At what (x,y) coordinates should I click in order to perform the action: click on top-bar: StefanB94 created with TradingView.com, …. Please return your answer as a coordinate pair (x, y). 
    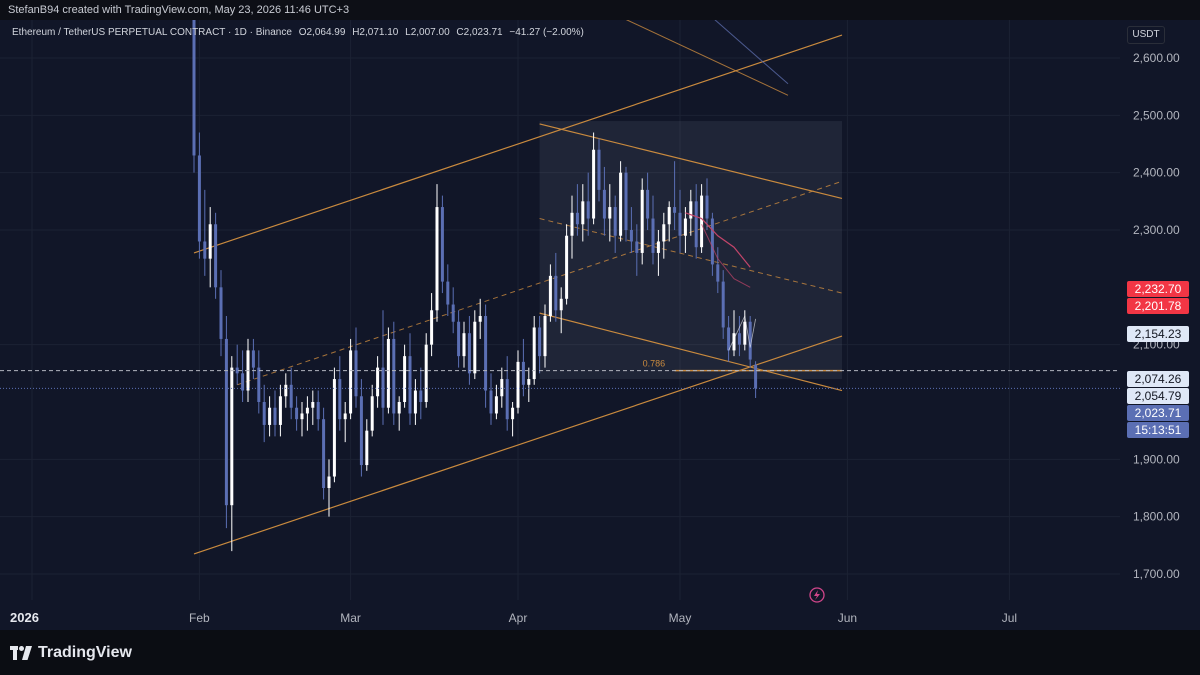
    Looking at the image, I should click on (600, 10).